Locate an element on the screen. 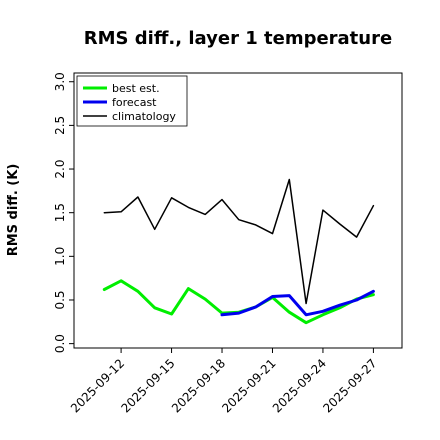  x-tick-label: 2025-09-27 is located at coordinates (349, 385).